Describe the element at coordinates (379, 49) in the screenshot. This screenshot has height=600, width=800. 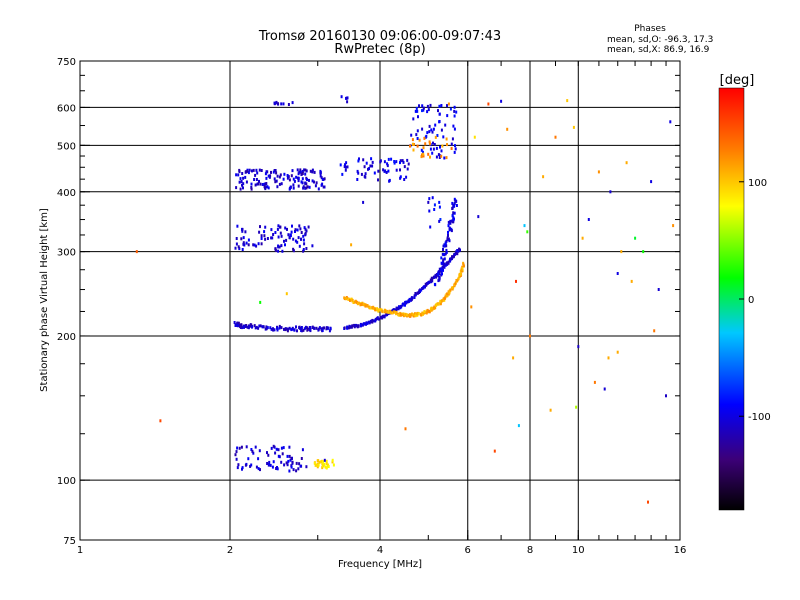
I see `chart-title-line2: RwPretec (8p)` at that location.